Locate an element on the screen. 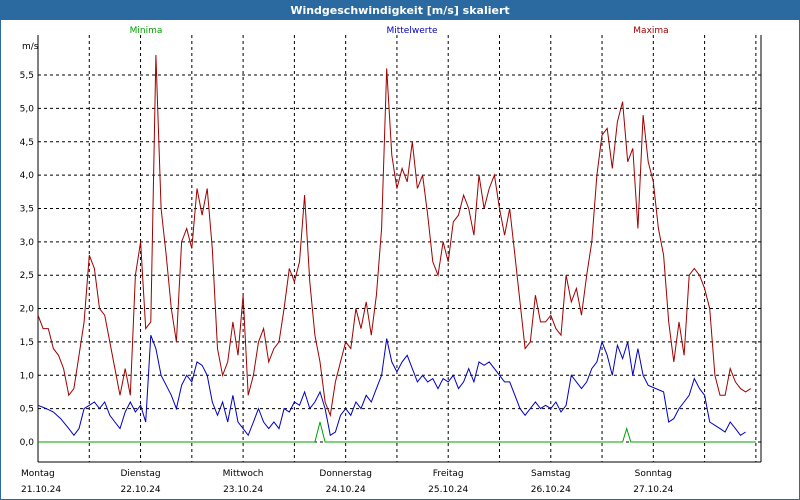 This screenshot has width=800, height=500. x-tick-date-label: 24.10.24 is located at coordinates (346, 490).